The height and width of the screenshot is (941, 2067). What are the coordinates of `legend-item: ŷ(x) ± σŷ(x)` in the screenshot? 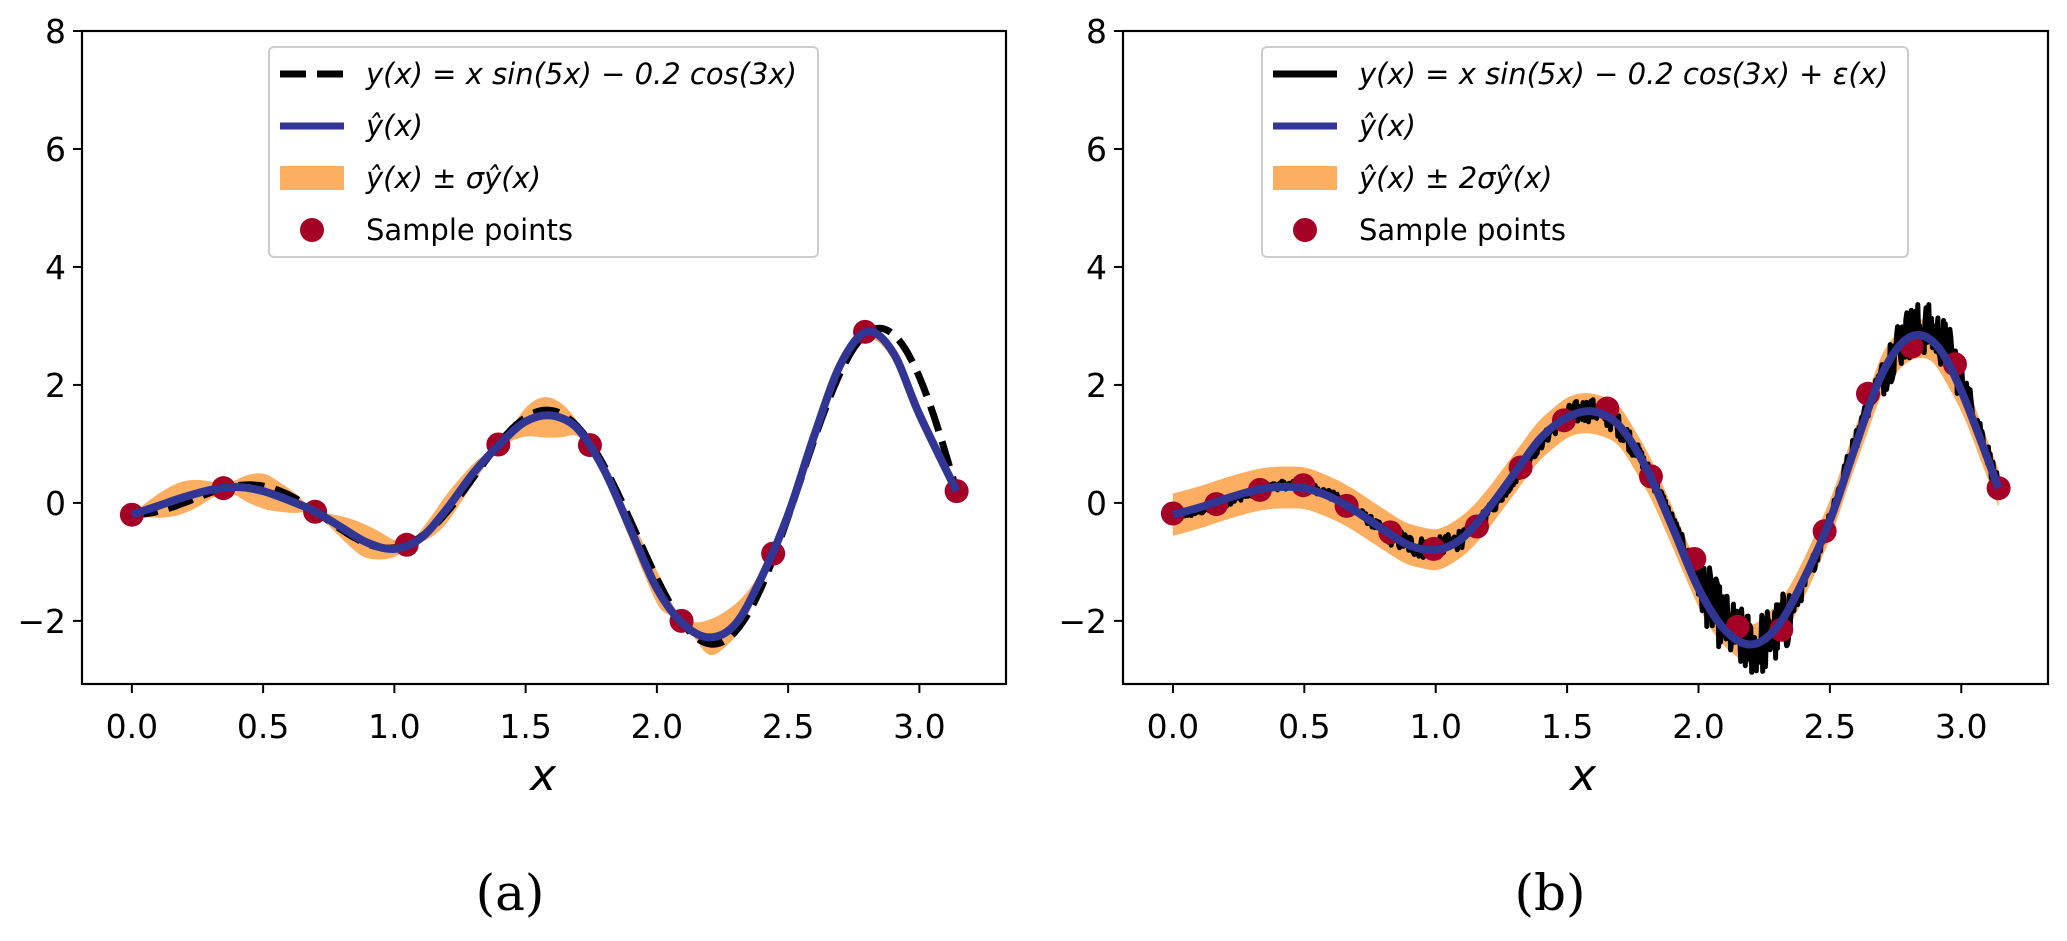 It's located at (410, 178).